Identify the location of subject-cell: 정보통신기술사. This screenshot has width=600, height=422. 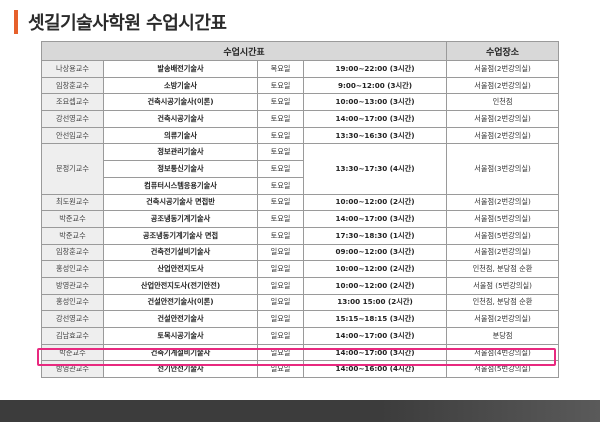
(180, 169).